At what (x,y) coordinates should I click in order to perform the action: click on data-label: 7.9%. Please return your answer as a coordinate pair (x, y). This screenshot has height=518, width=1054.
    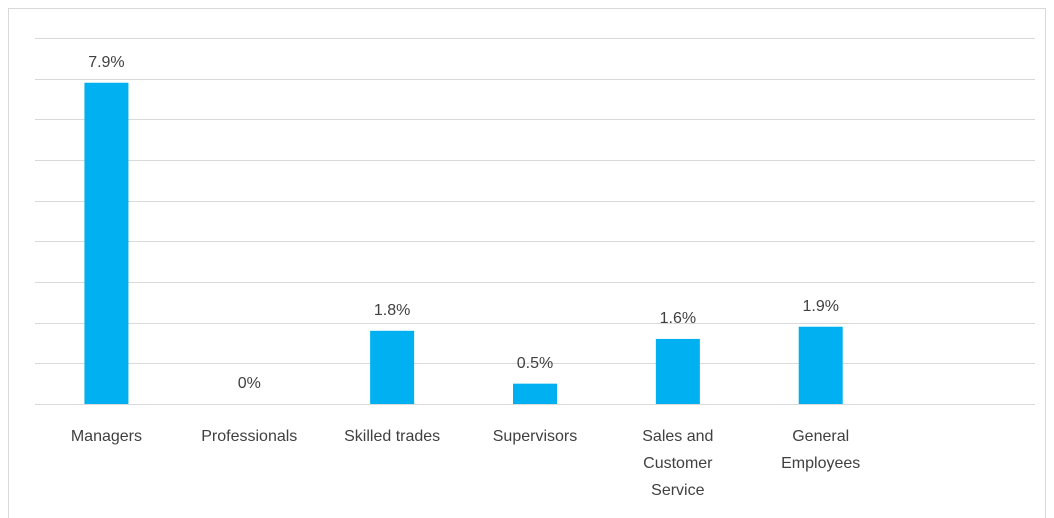
    Looking at the image, I should click on (106, 62).